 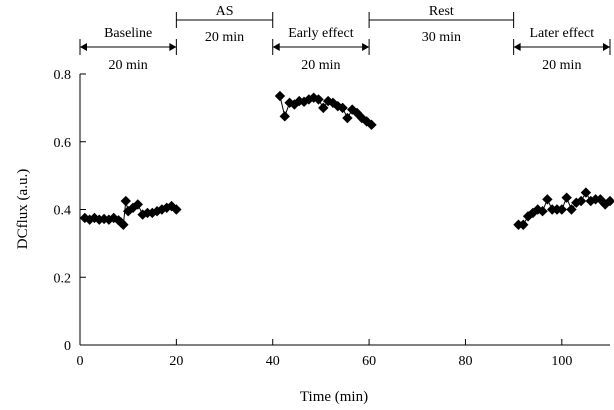 I want to click on period-later-effect: Later effect 20 min, so click(x=562, y=49).